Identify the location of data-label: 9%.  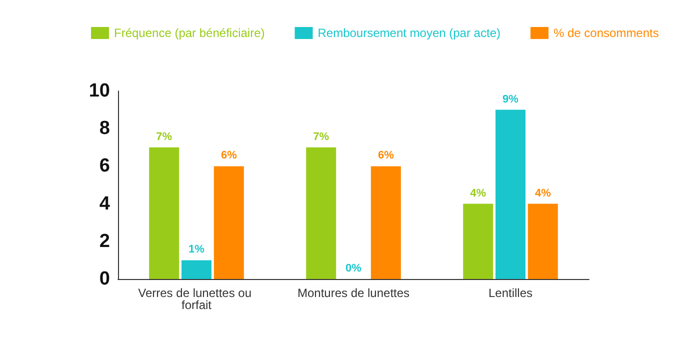
(510, 99).